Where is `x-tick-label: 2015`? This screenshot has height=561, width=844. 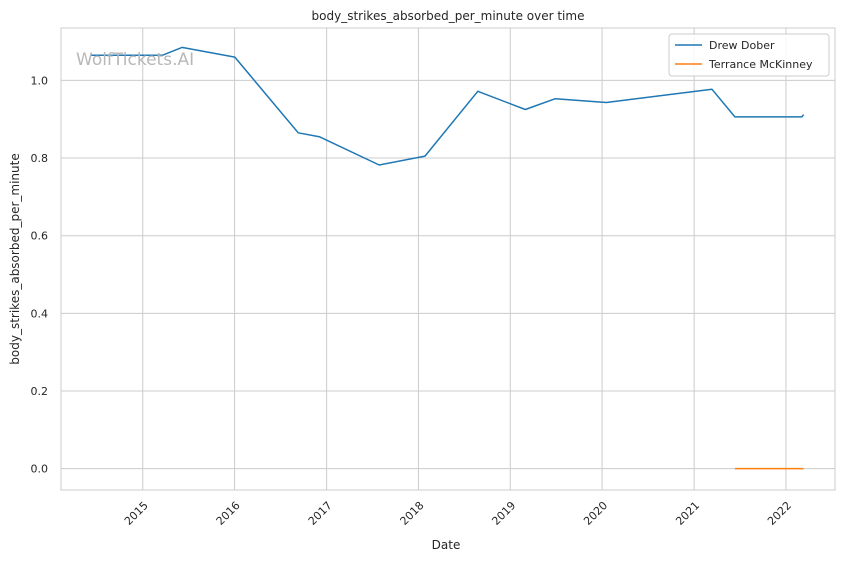 x-tick-label: 2015 is located at coordinates (136, 513).